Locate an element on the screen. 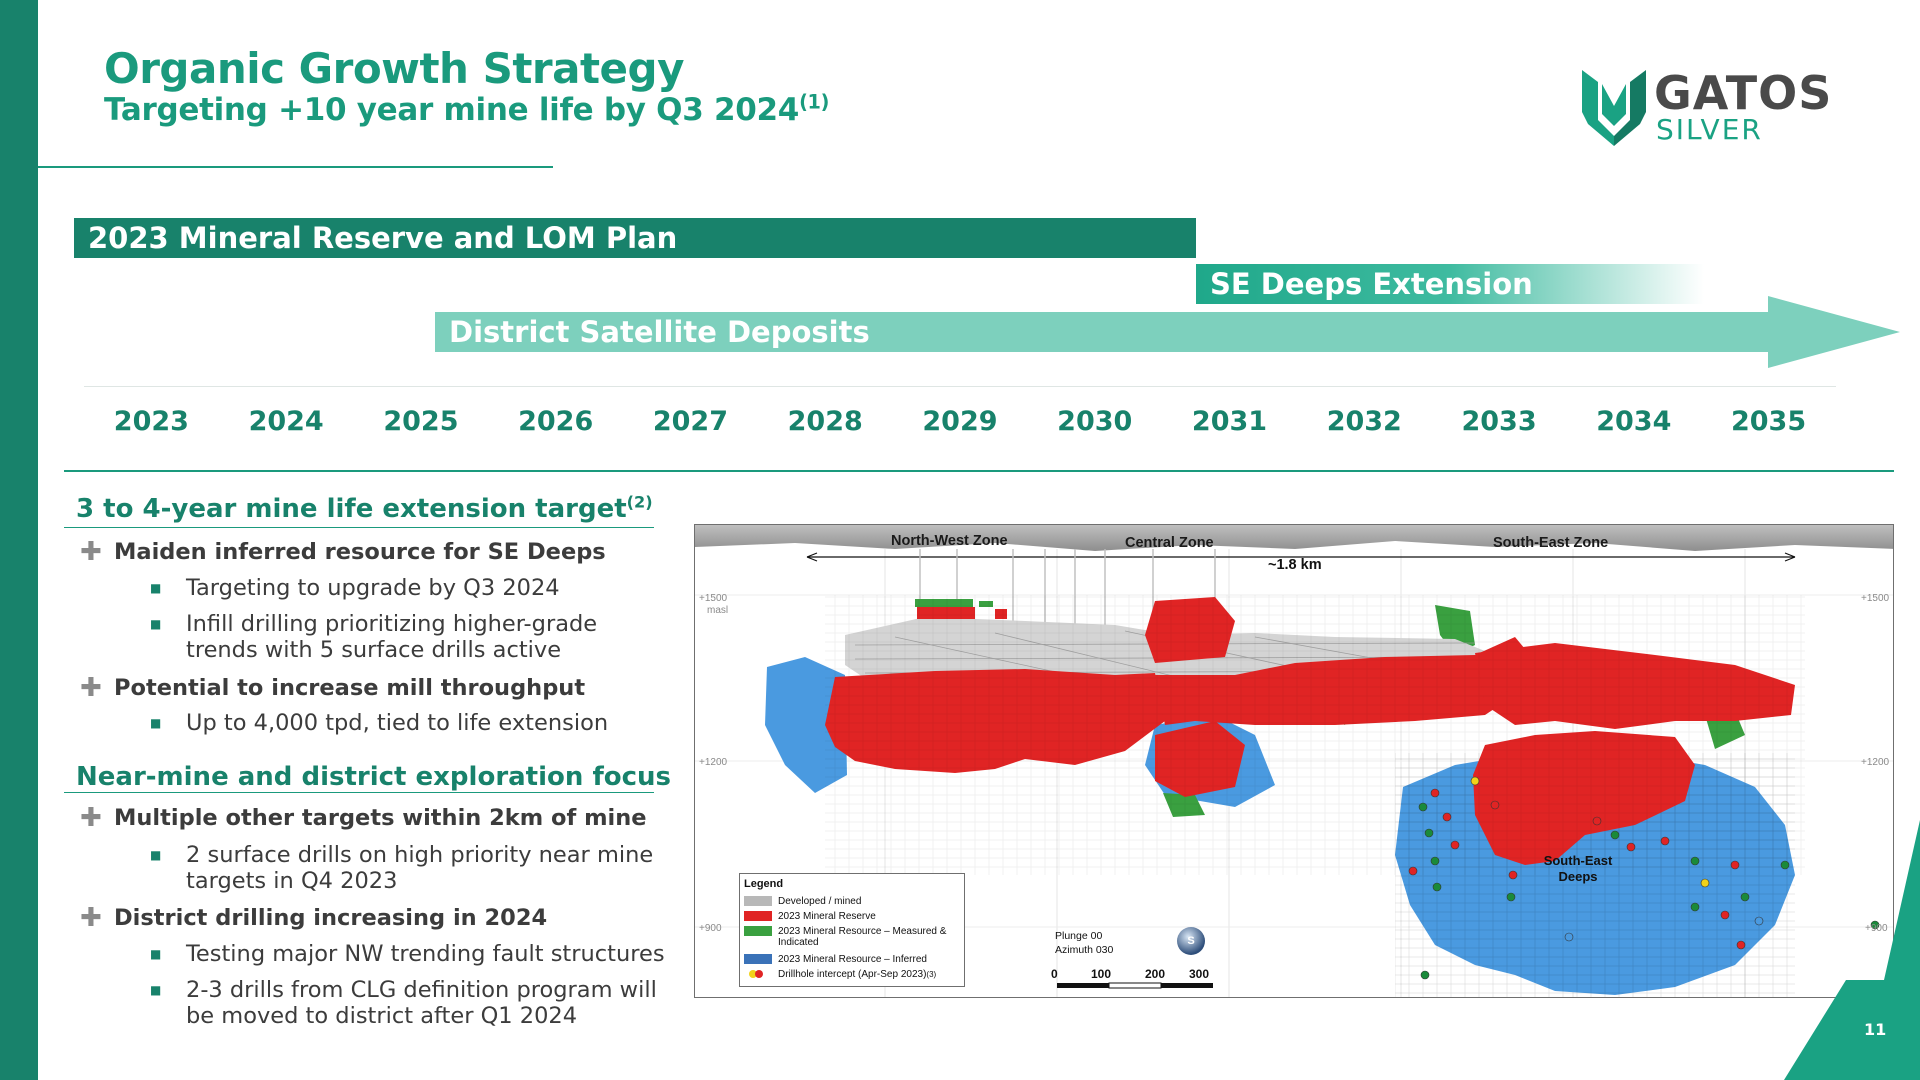 The height and width of the screenshot is (1080, 1920). legend-item: Drillhole intercept (Apr-Sep 2023) (3) is located at coordinates (854, 974).